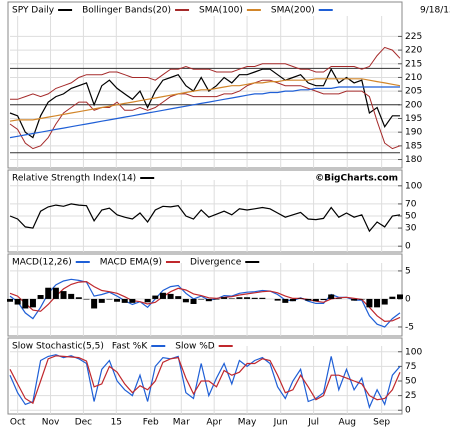 The height and width of the screenshot is (429, 450). Describe the element at coordinates (116, 423) in the screenshot. I see `x-tick-label: 15` at that location.